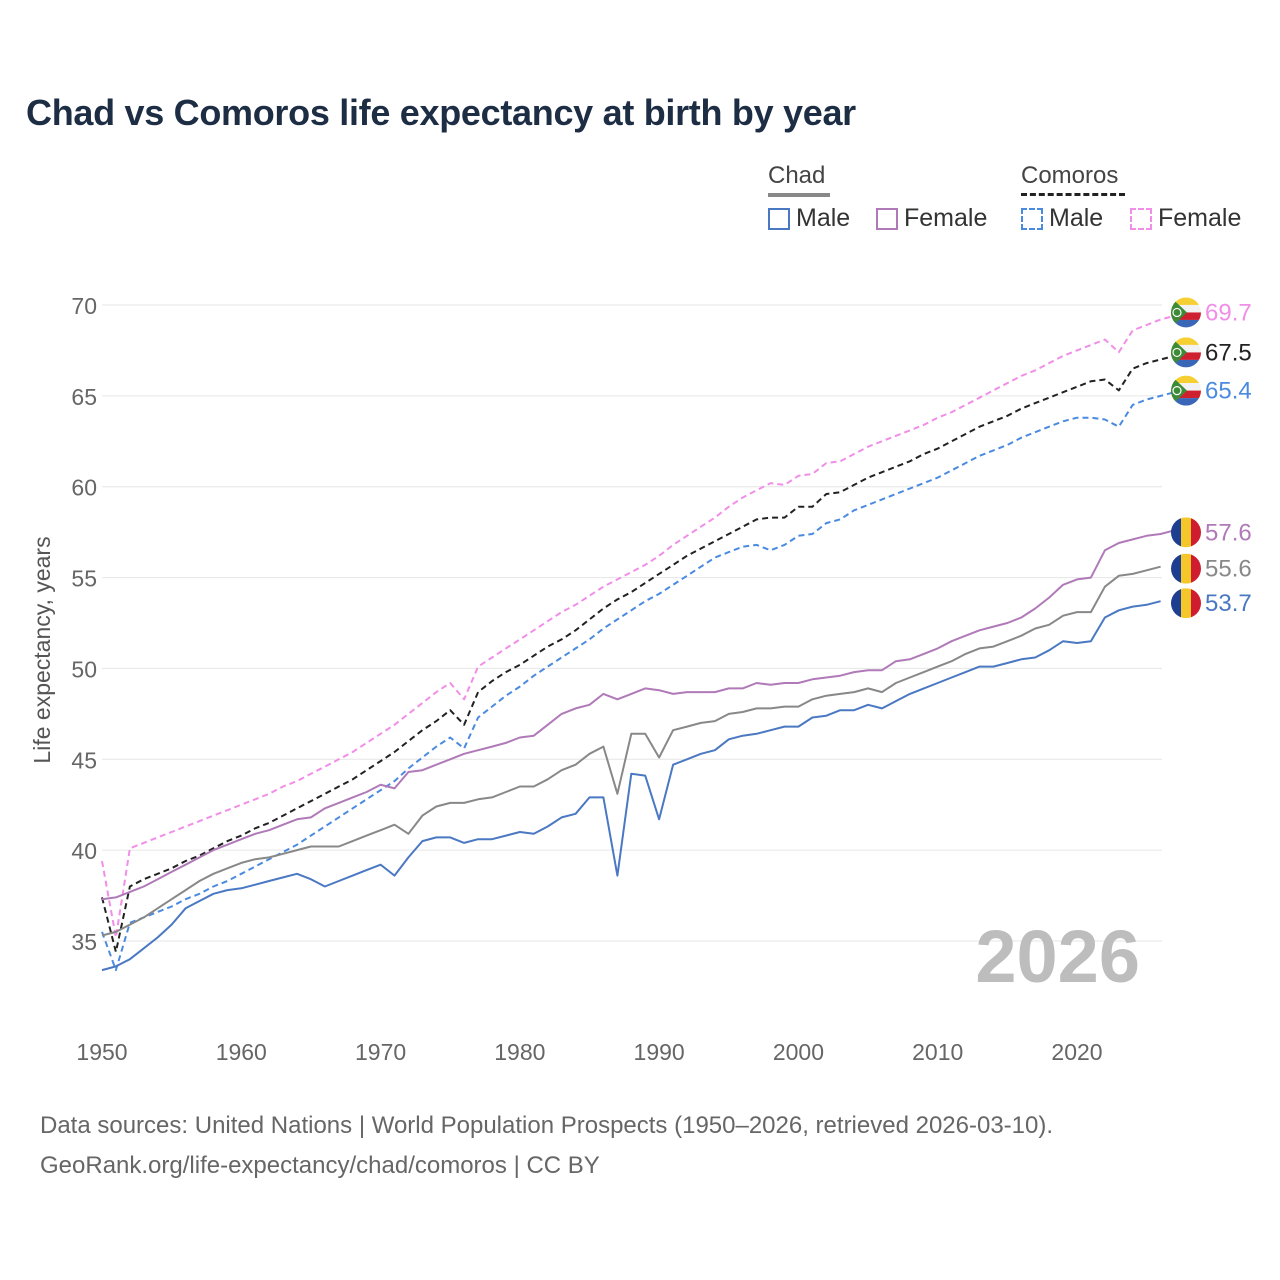 This screenshot has height=1280, width=1280. What do you see at coordinates (1211, 458) in the screenshot?
I see `end-labels: 69.7 67.5 65.4 57.6 55.6 53.7` at bounding box center [1211, 458].